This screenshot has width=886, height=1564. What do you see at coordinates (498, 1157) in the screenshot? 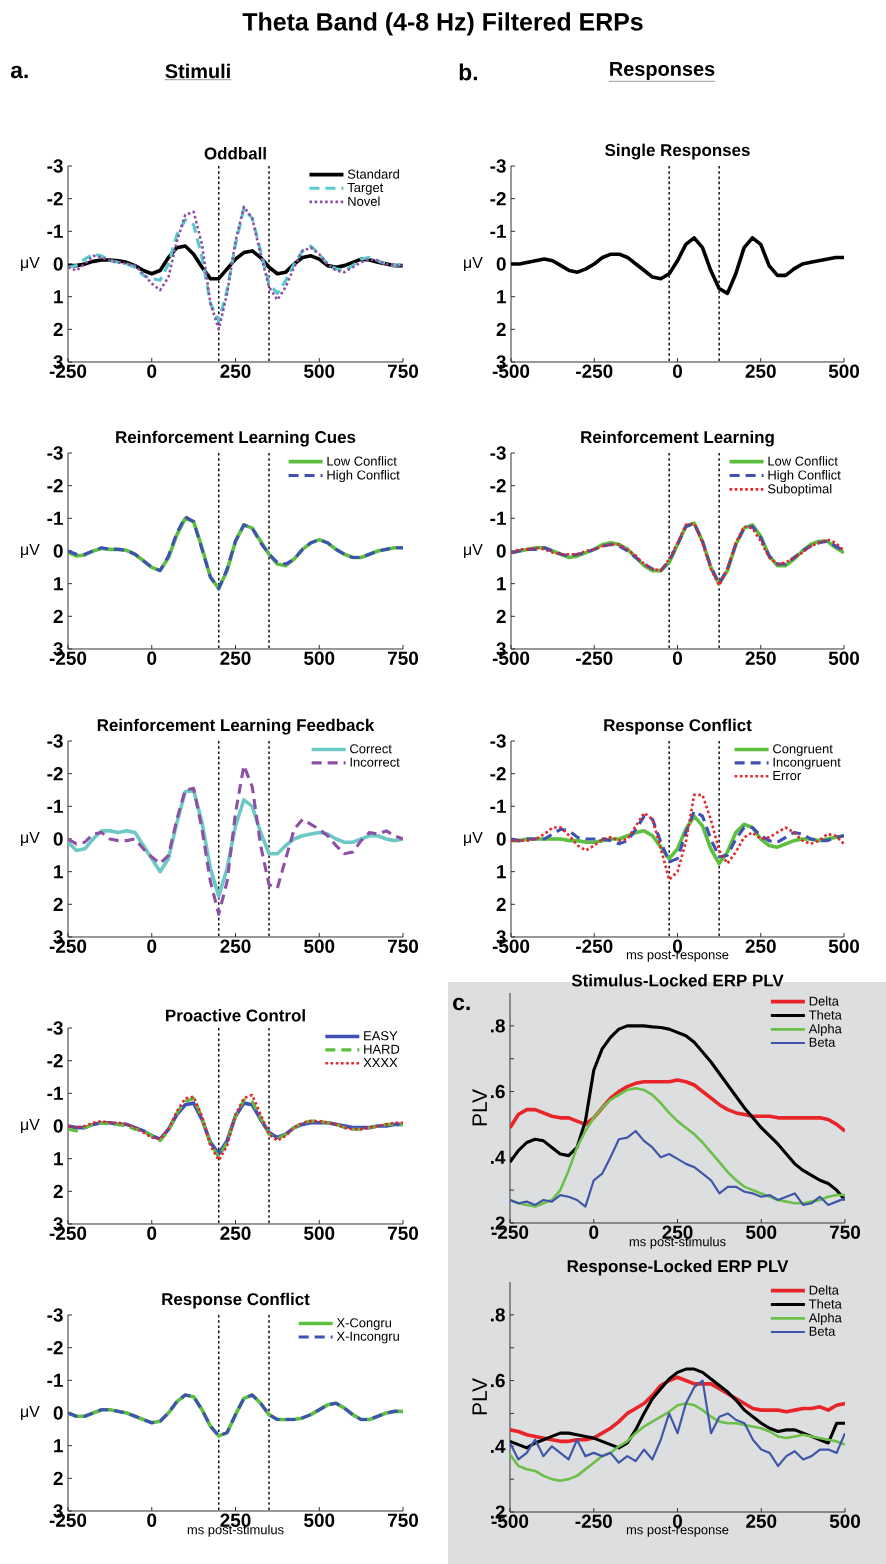
I see `y-tick-label: .4` at bounding box center [498, 1157].